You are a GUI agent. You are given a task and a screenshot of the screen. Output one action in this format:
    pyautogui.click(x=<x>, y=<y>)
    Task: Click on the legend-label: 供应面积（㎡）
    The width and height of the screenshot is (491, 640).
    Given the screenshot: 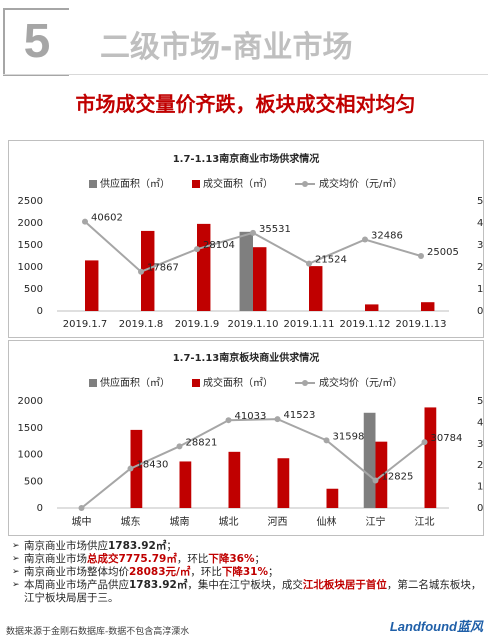 What is the action you would take?
    pyautogui.click(x=135, y=183)
    